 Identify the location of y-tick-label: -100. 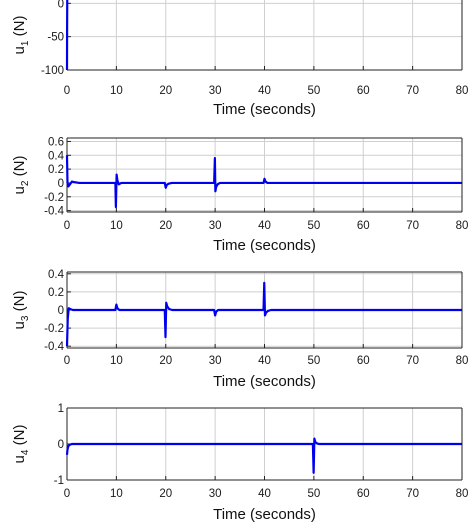
(52, 71).